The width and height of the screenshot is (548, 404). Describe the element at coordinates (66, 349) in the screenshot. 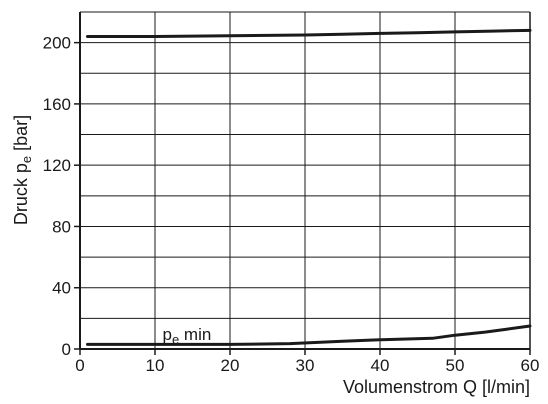

I see `y-tick-label: 0` at that location.